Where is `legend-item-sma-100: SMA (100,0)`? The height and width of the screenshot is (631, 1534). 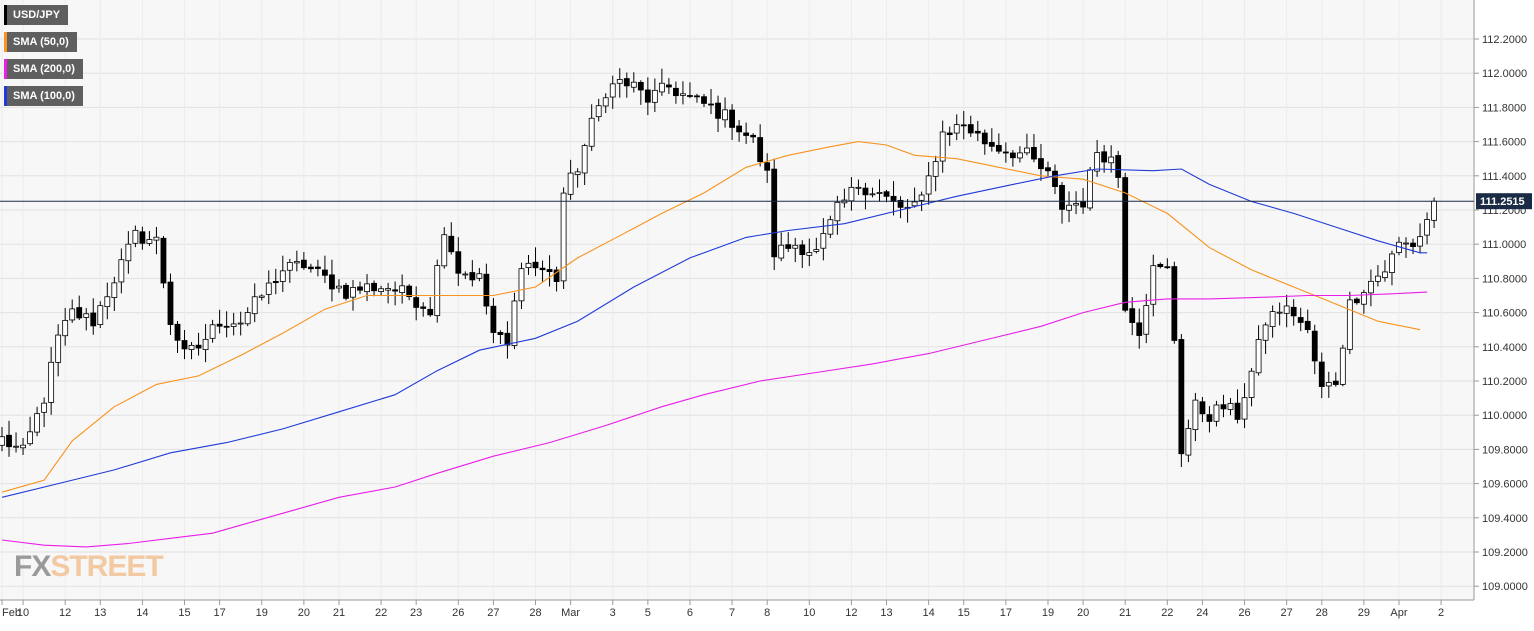 legend-item-sma-100: SMA (100,0) is located at coordinates (43, 96).